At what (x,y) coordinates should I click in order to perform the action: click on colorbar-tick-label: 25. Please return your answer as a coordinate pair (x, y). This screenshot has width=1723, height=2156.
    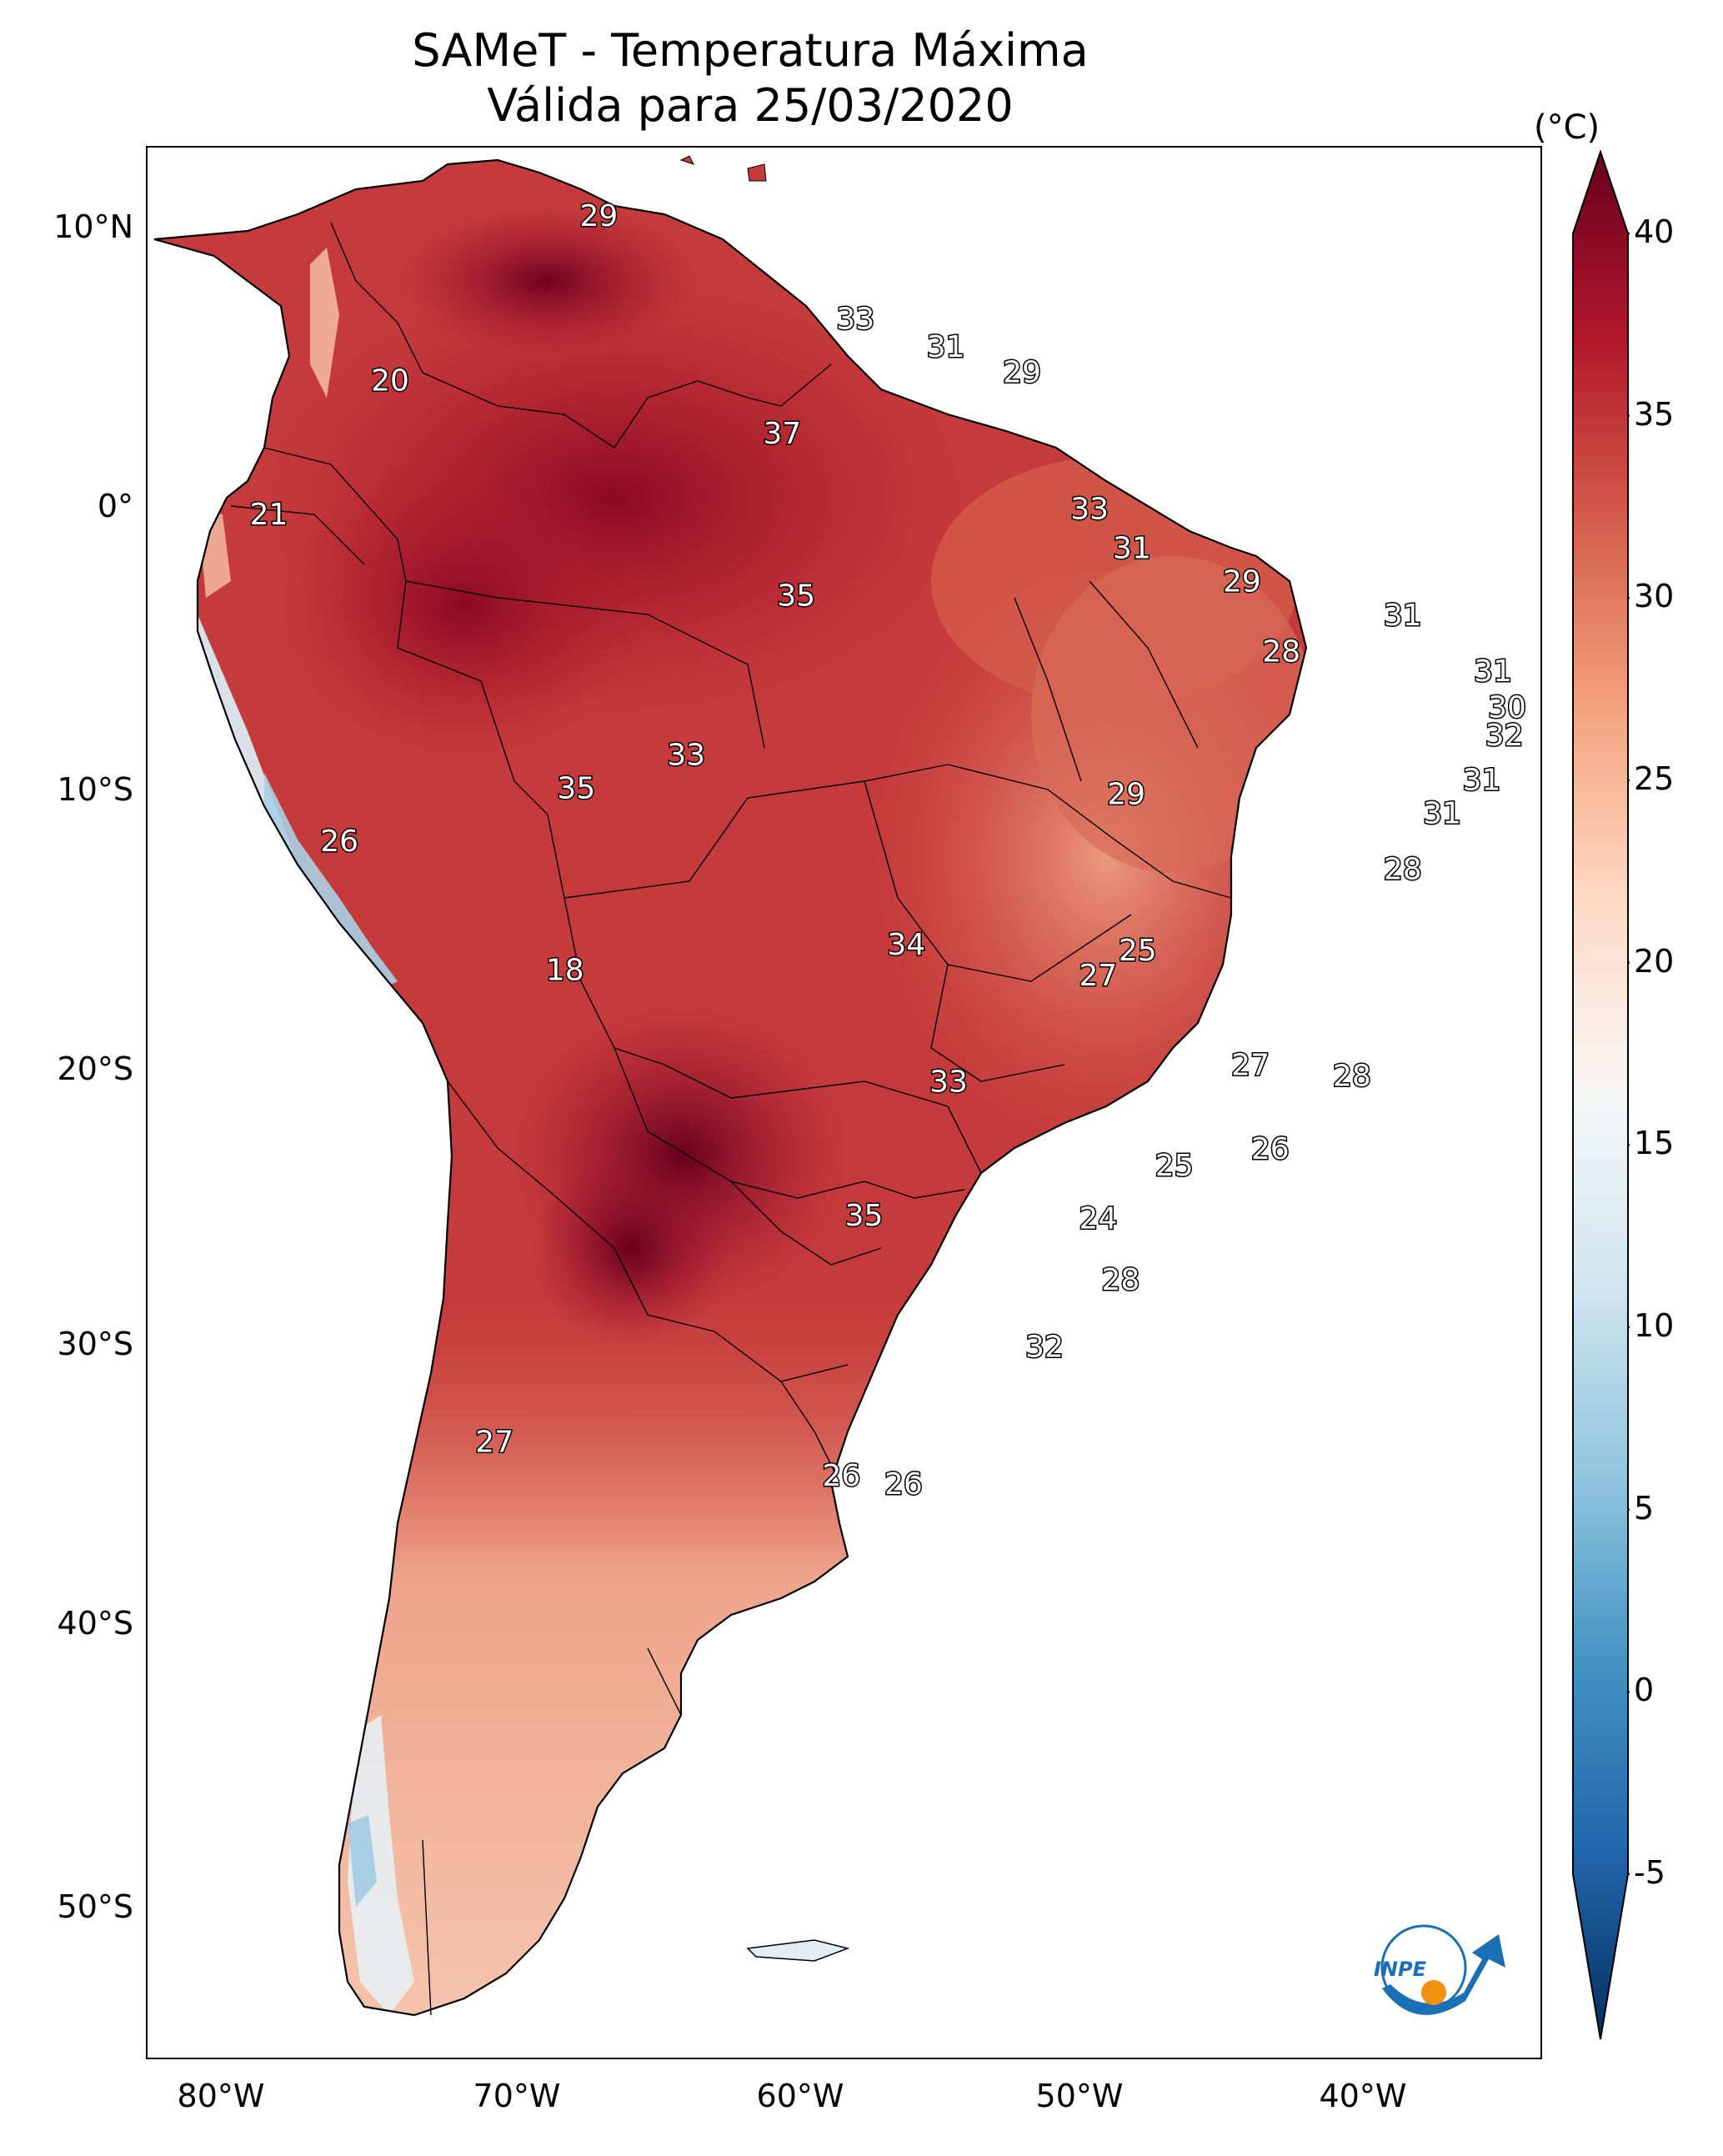
    Looking at the image, I should click on (1655, 778).